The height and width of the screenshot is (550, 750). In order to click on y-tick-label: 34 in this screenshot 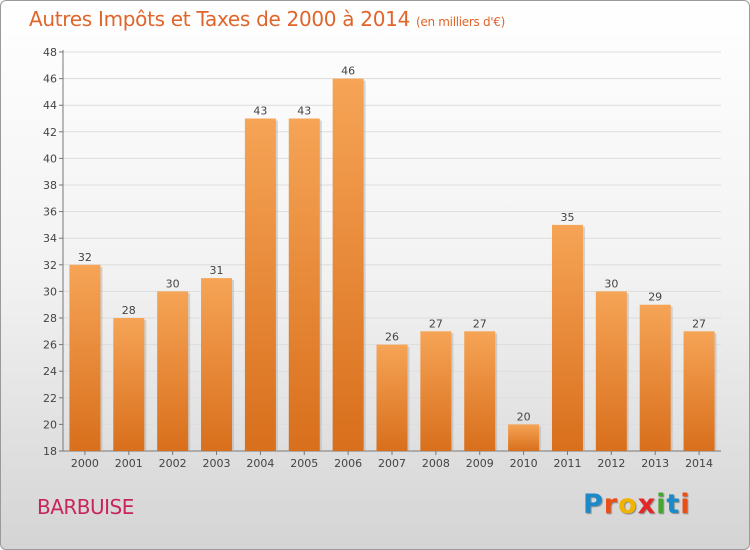, I will do `click(50, 238)`.